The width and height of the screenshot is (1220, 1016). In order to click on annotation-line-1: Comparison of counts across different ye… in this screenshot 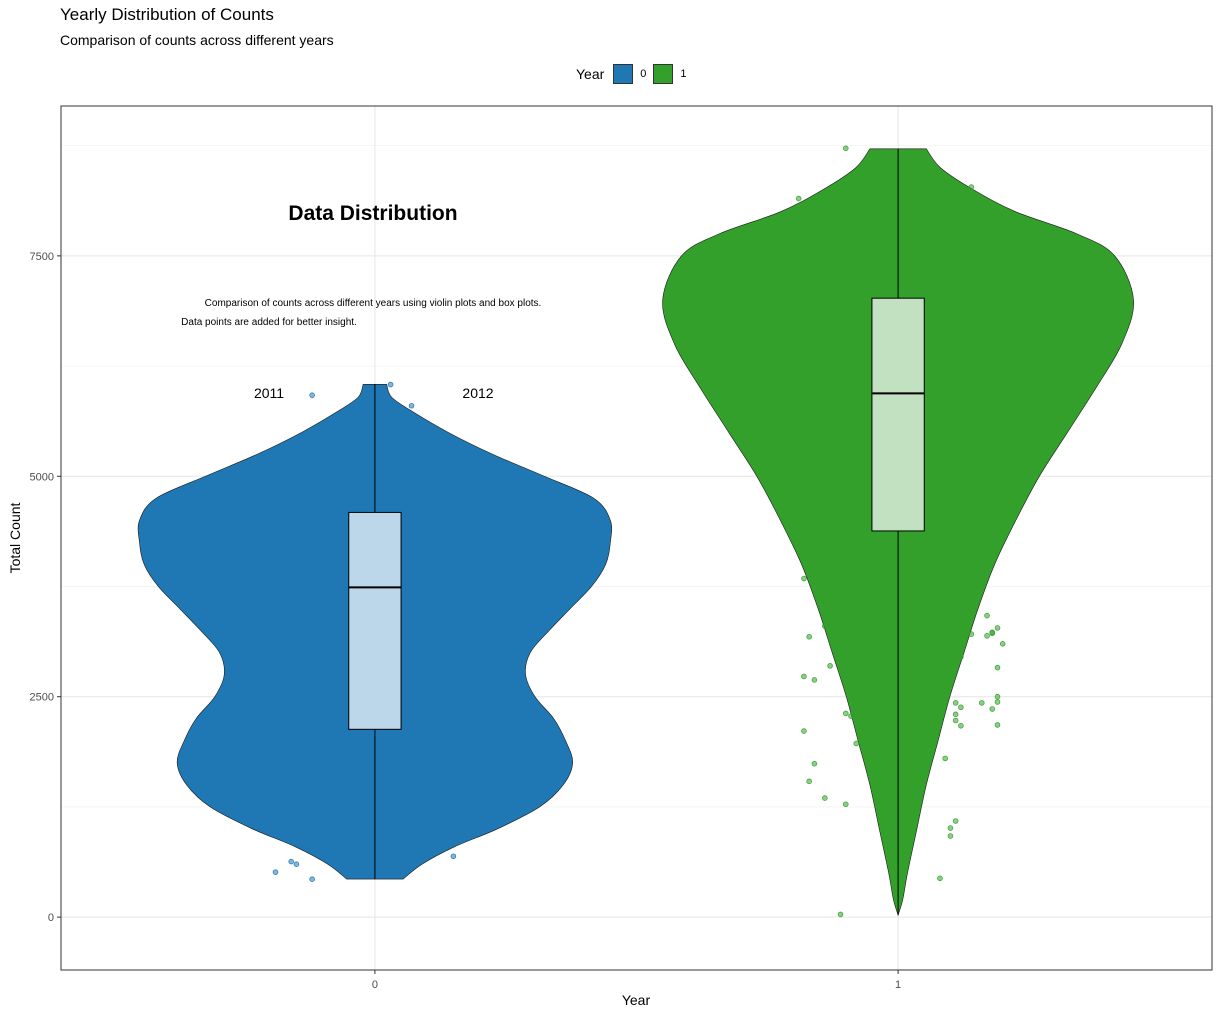, I will do `click(373, 303)`.